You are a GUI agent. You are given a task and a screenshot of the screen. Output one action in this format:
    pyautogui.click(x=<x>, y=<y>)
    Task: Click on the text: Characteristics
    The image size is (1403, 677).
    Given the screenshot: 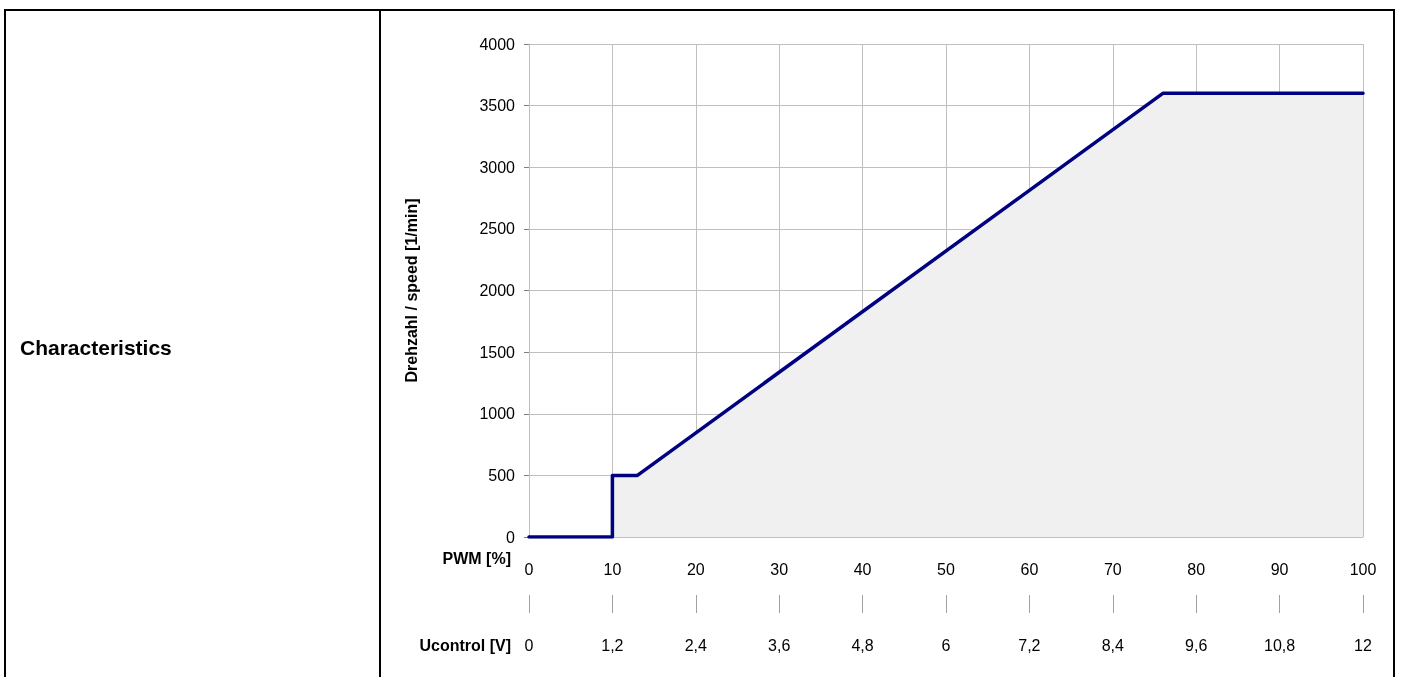 What is the action you would take?
    pyautogui.click(x=96, y=347)
    